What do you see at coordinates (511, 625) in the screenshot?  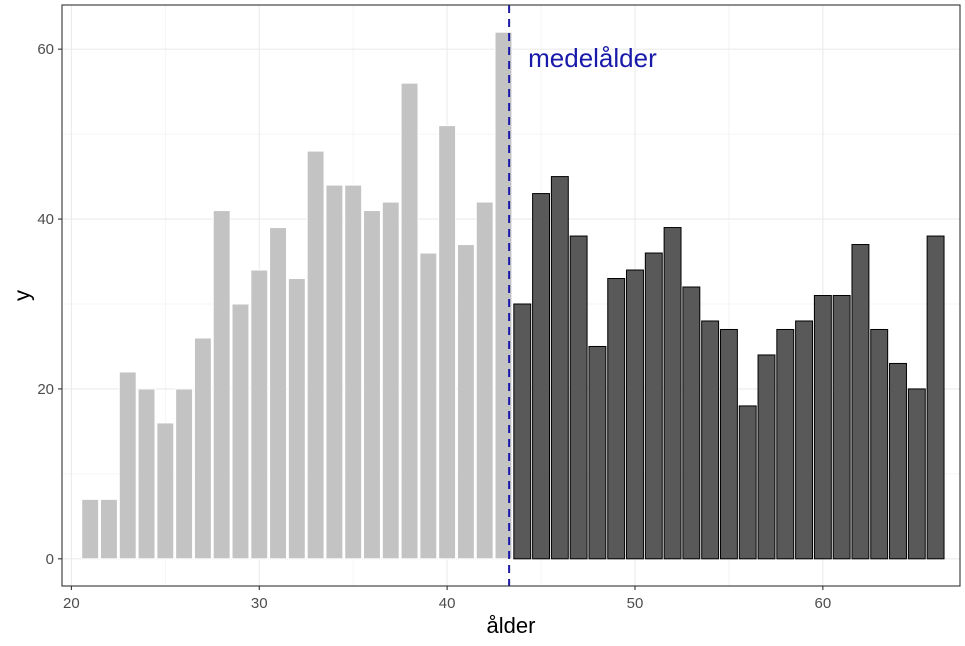 I see `x-axis-title: ålder` at bounding box center [511, 625].